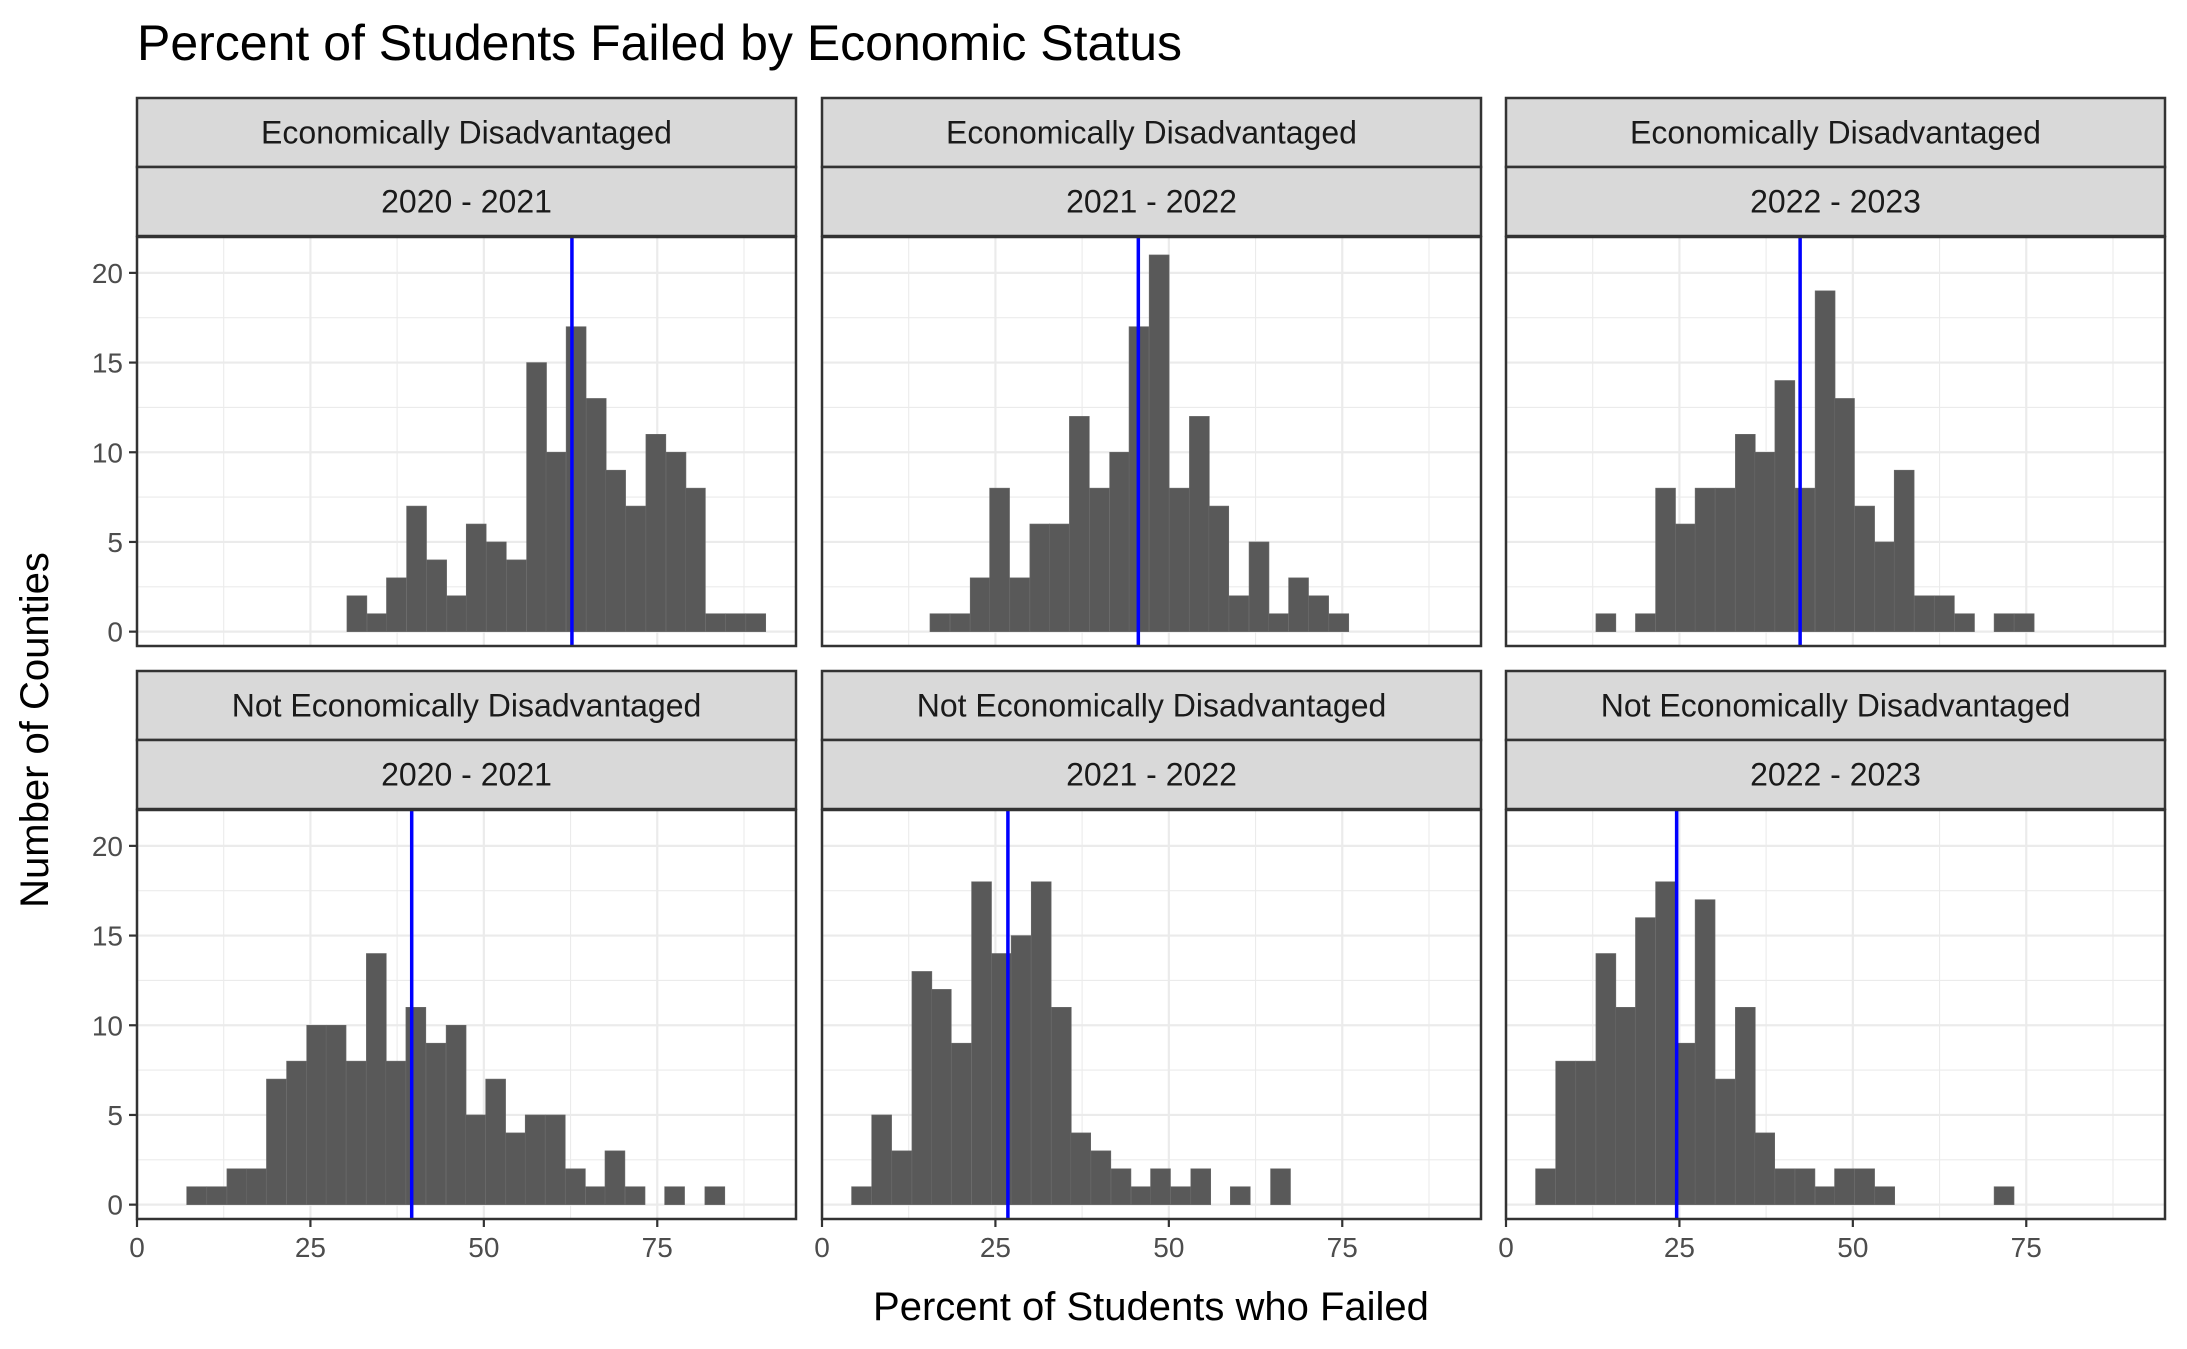 The height and width of the screenshot is (1349, 2187). Describe the element at coordinates (107, 1025) in the screenshot. I see `y-tick-label: 10` at that location.